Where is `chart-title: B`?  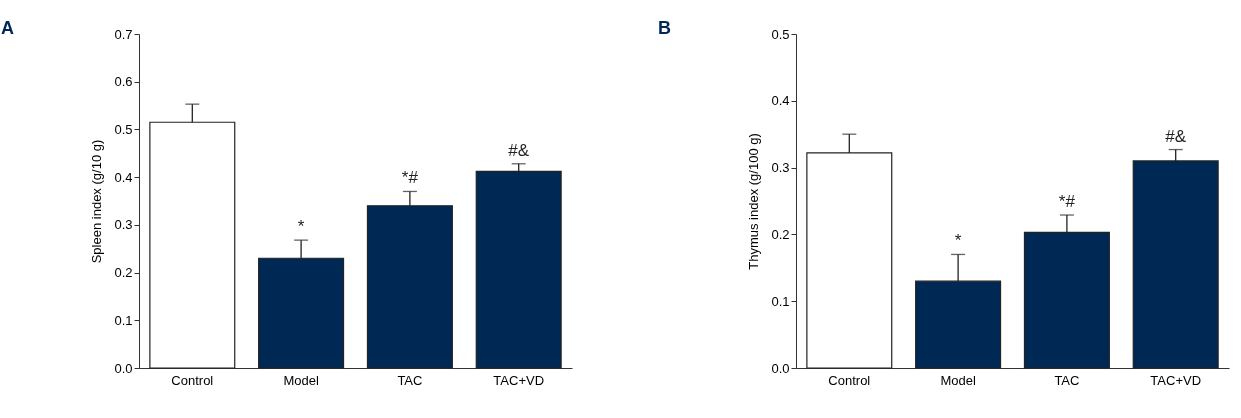
chart-title: B is located at coordinates (664, 28).